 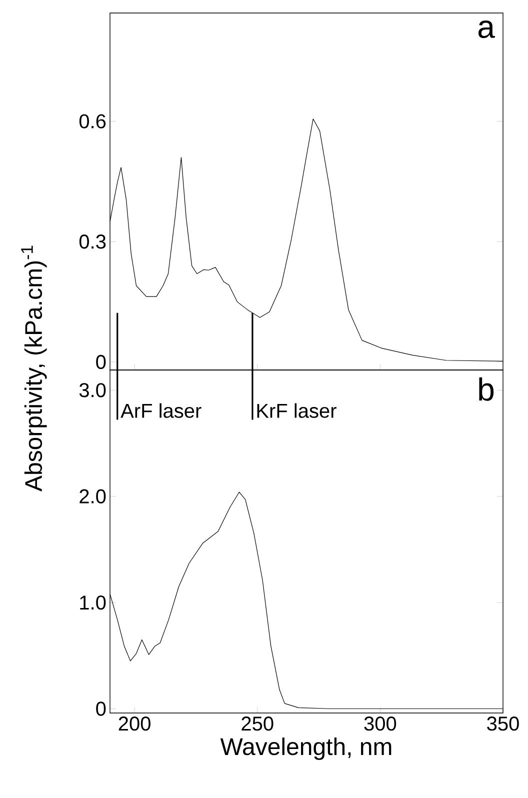 I want to click on y-tick-label: 0.6, so click(x=92, y=121).